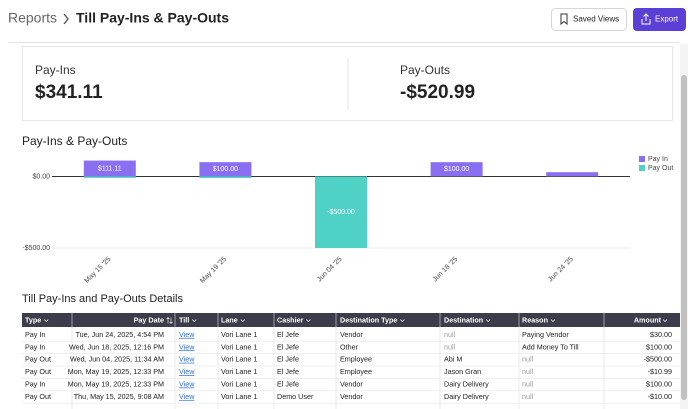 The image size is (688, 409). What do you see at coordinates (120, 334) in the screenshot?
I see `table-cell: Tue, Jun 24, 2025, 4:54 PM` at bounding box center [120, 334].